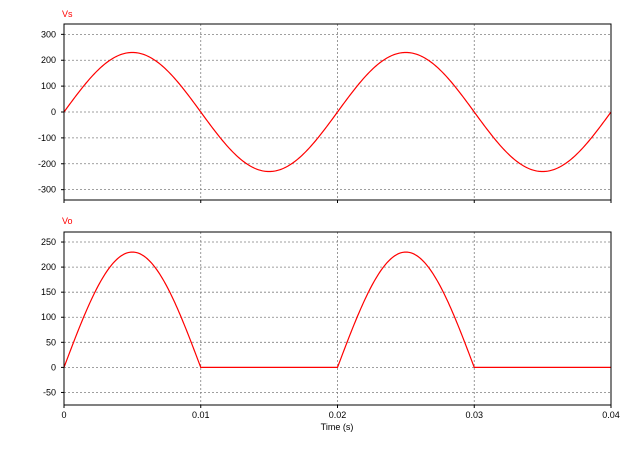  I want to click on x-tick-label: 0.02, so click(338, 415).